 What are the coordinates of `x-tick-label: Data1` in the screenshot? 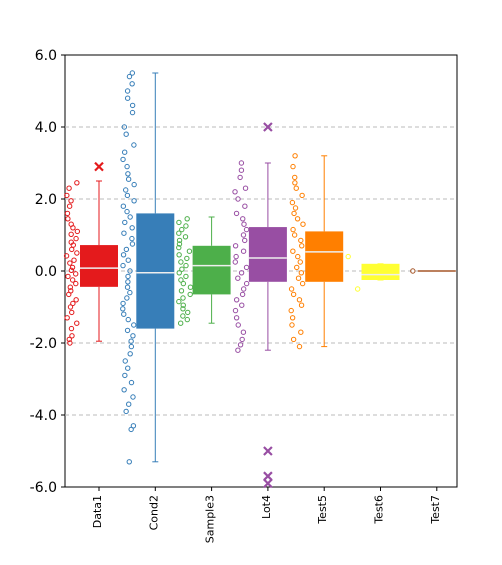 It's located at (97, 511).